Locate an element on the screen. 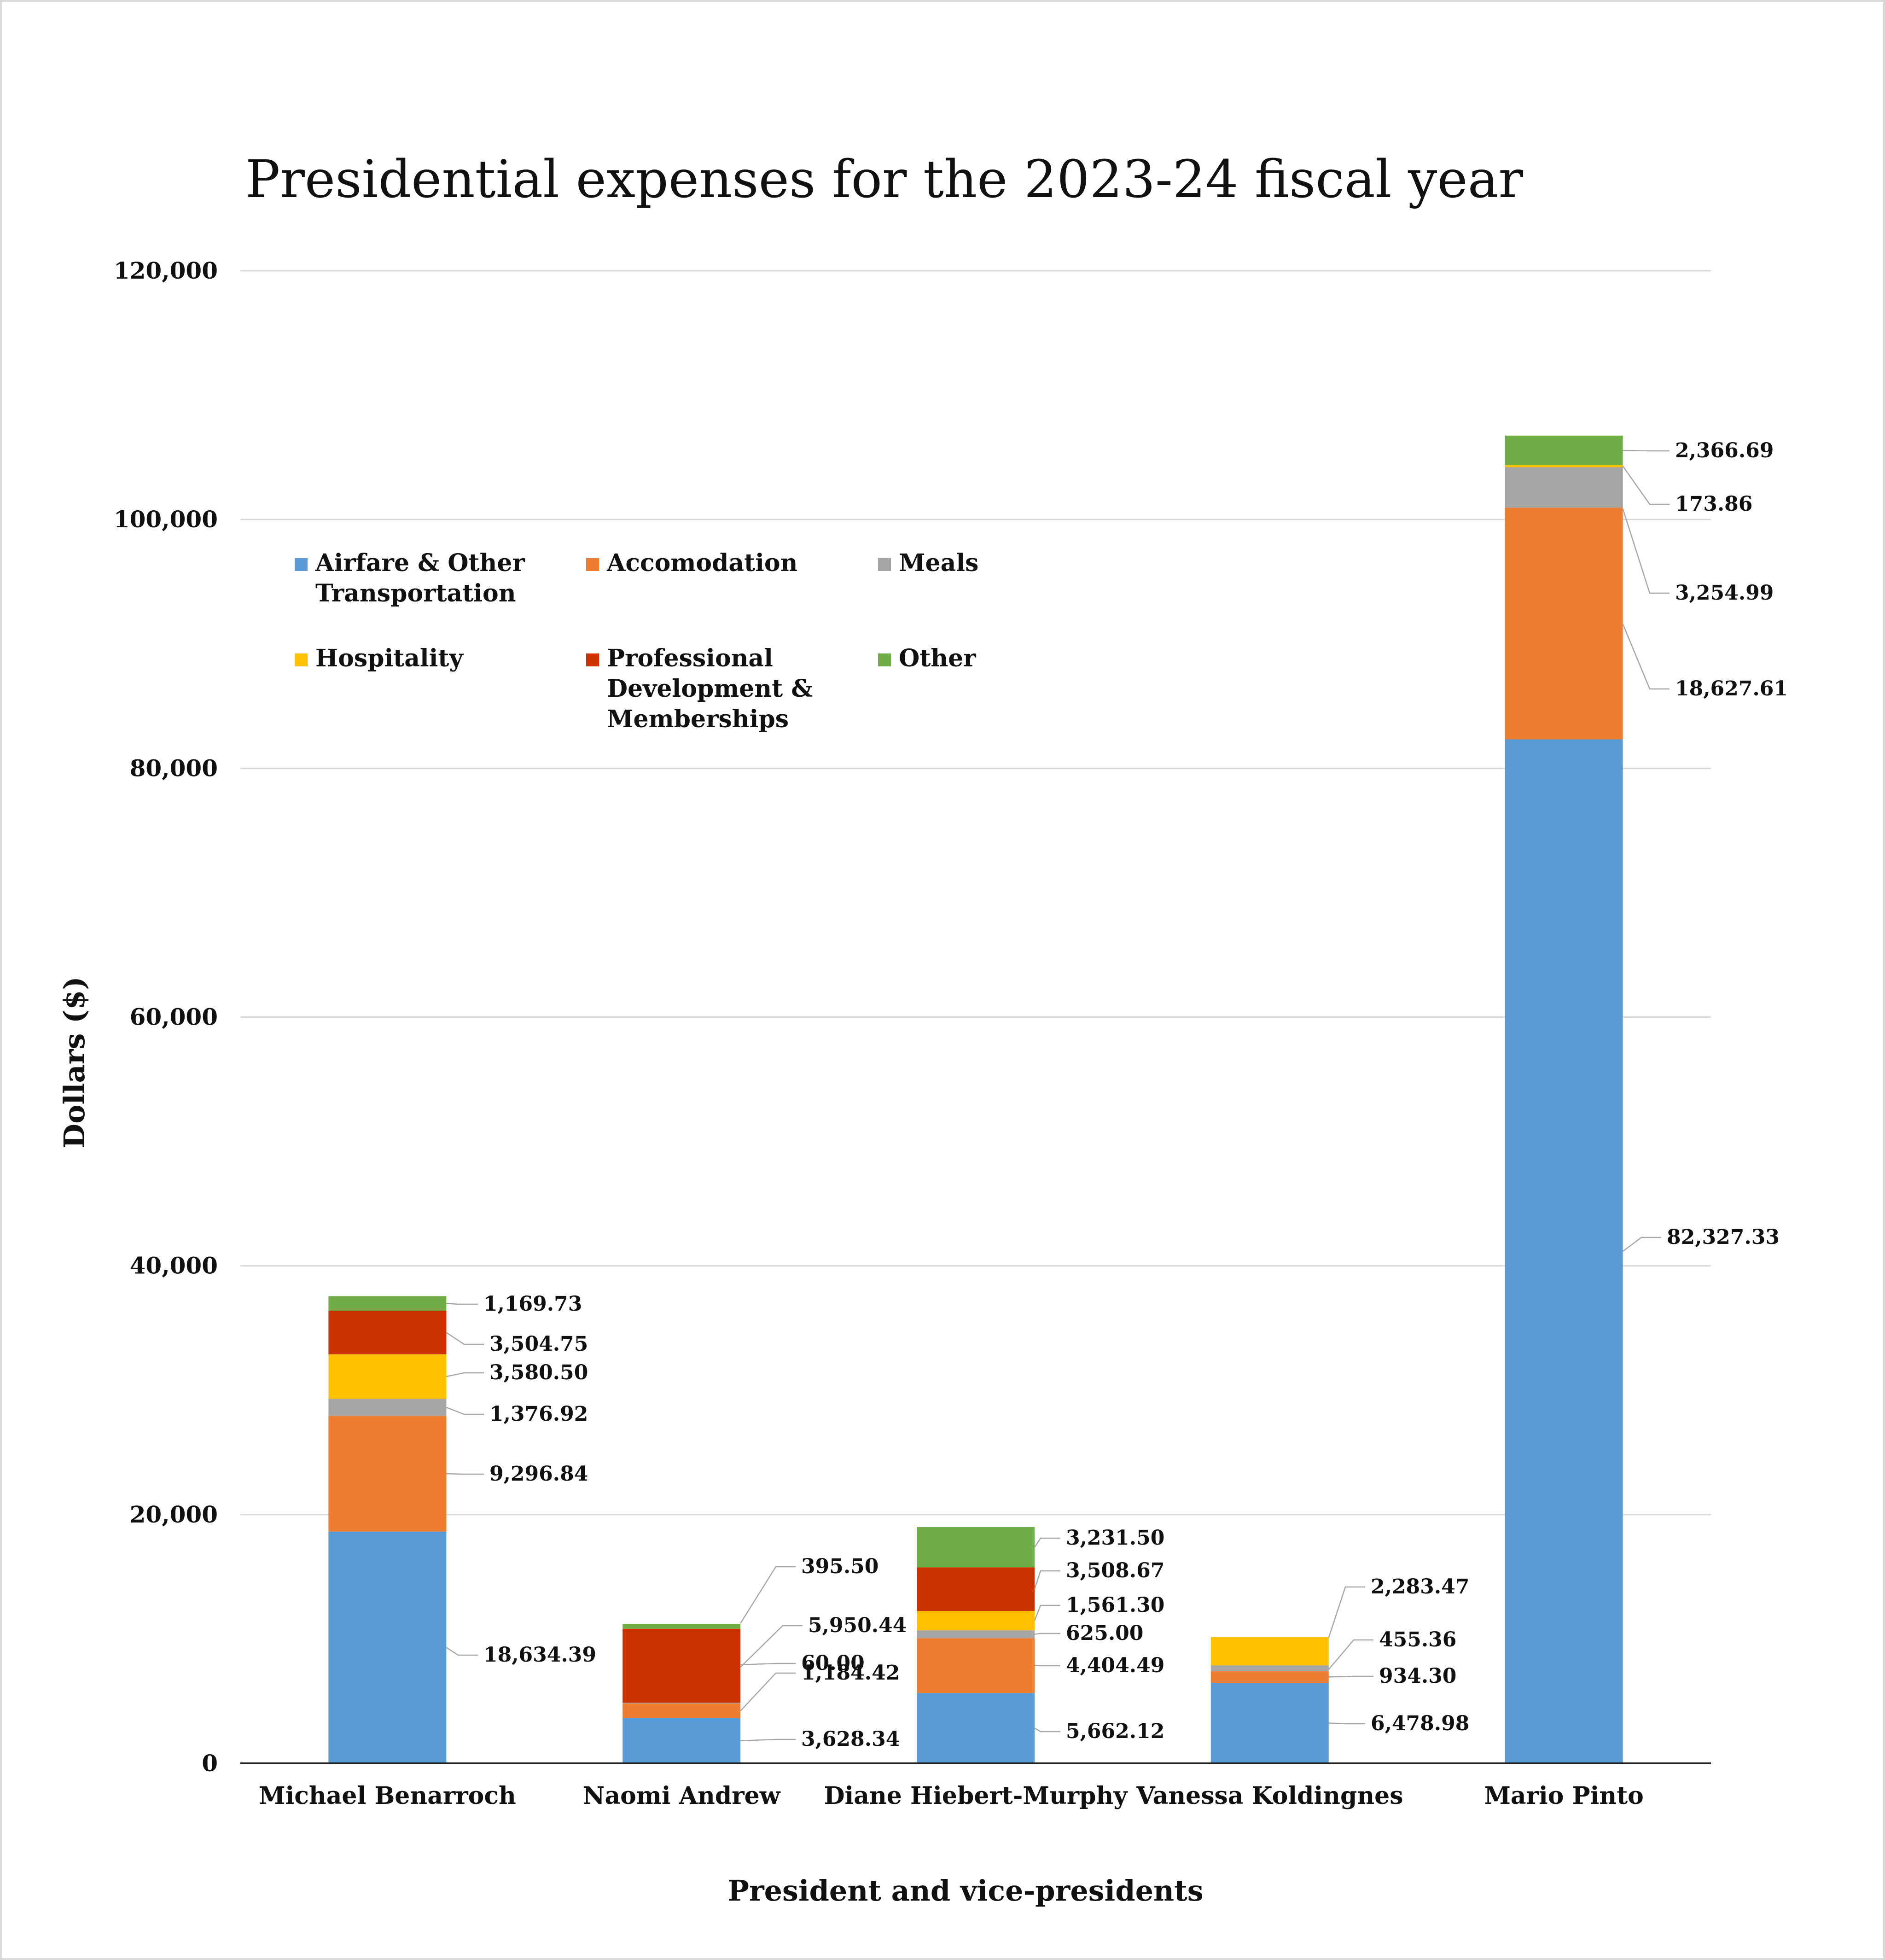  legend-label-line: Memberships is located at coordinates (698, 719).